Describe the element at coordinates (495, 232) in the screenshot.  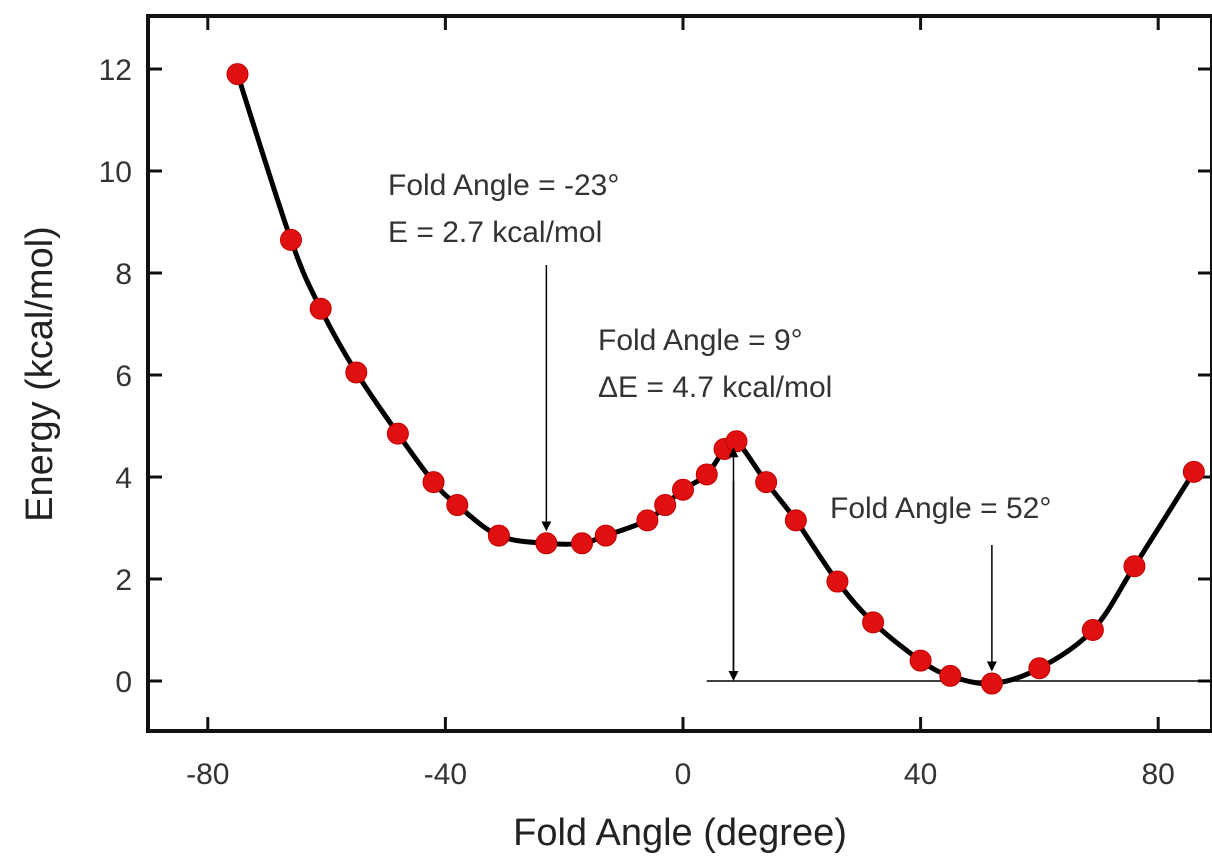
I see `annotation-minimum-1-line-2: E = 2.7 kcal/mol` at that location.